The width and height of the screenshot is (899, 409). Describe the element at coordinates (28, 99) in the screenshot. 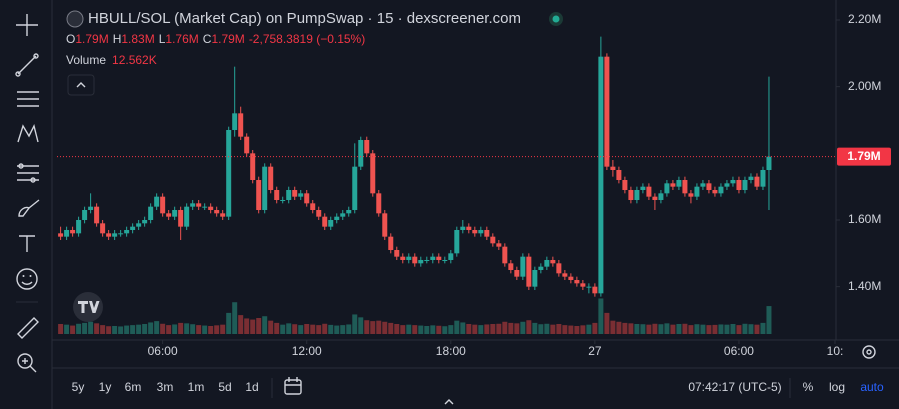

I see `fib-tool` at that location.